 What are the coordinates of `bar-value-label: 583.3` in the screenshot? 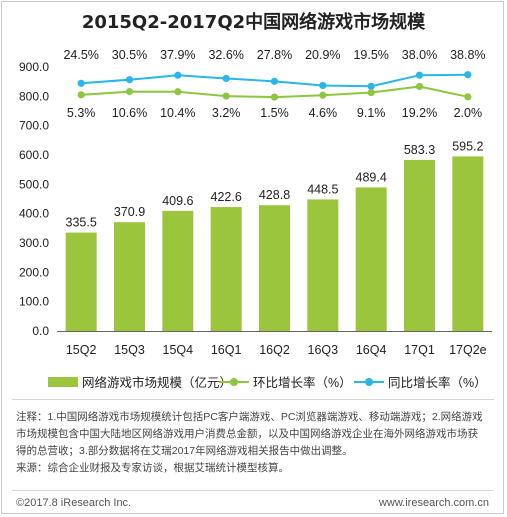 It's located at (419, 150).